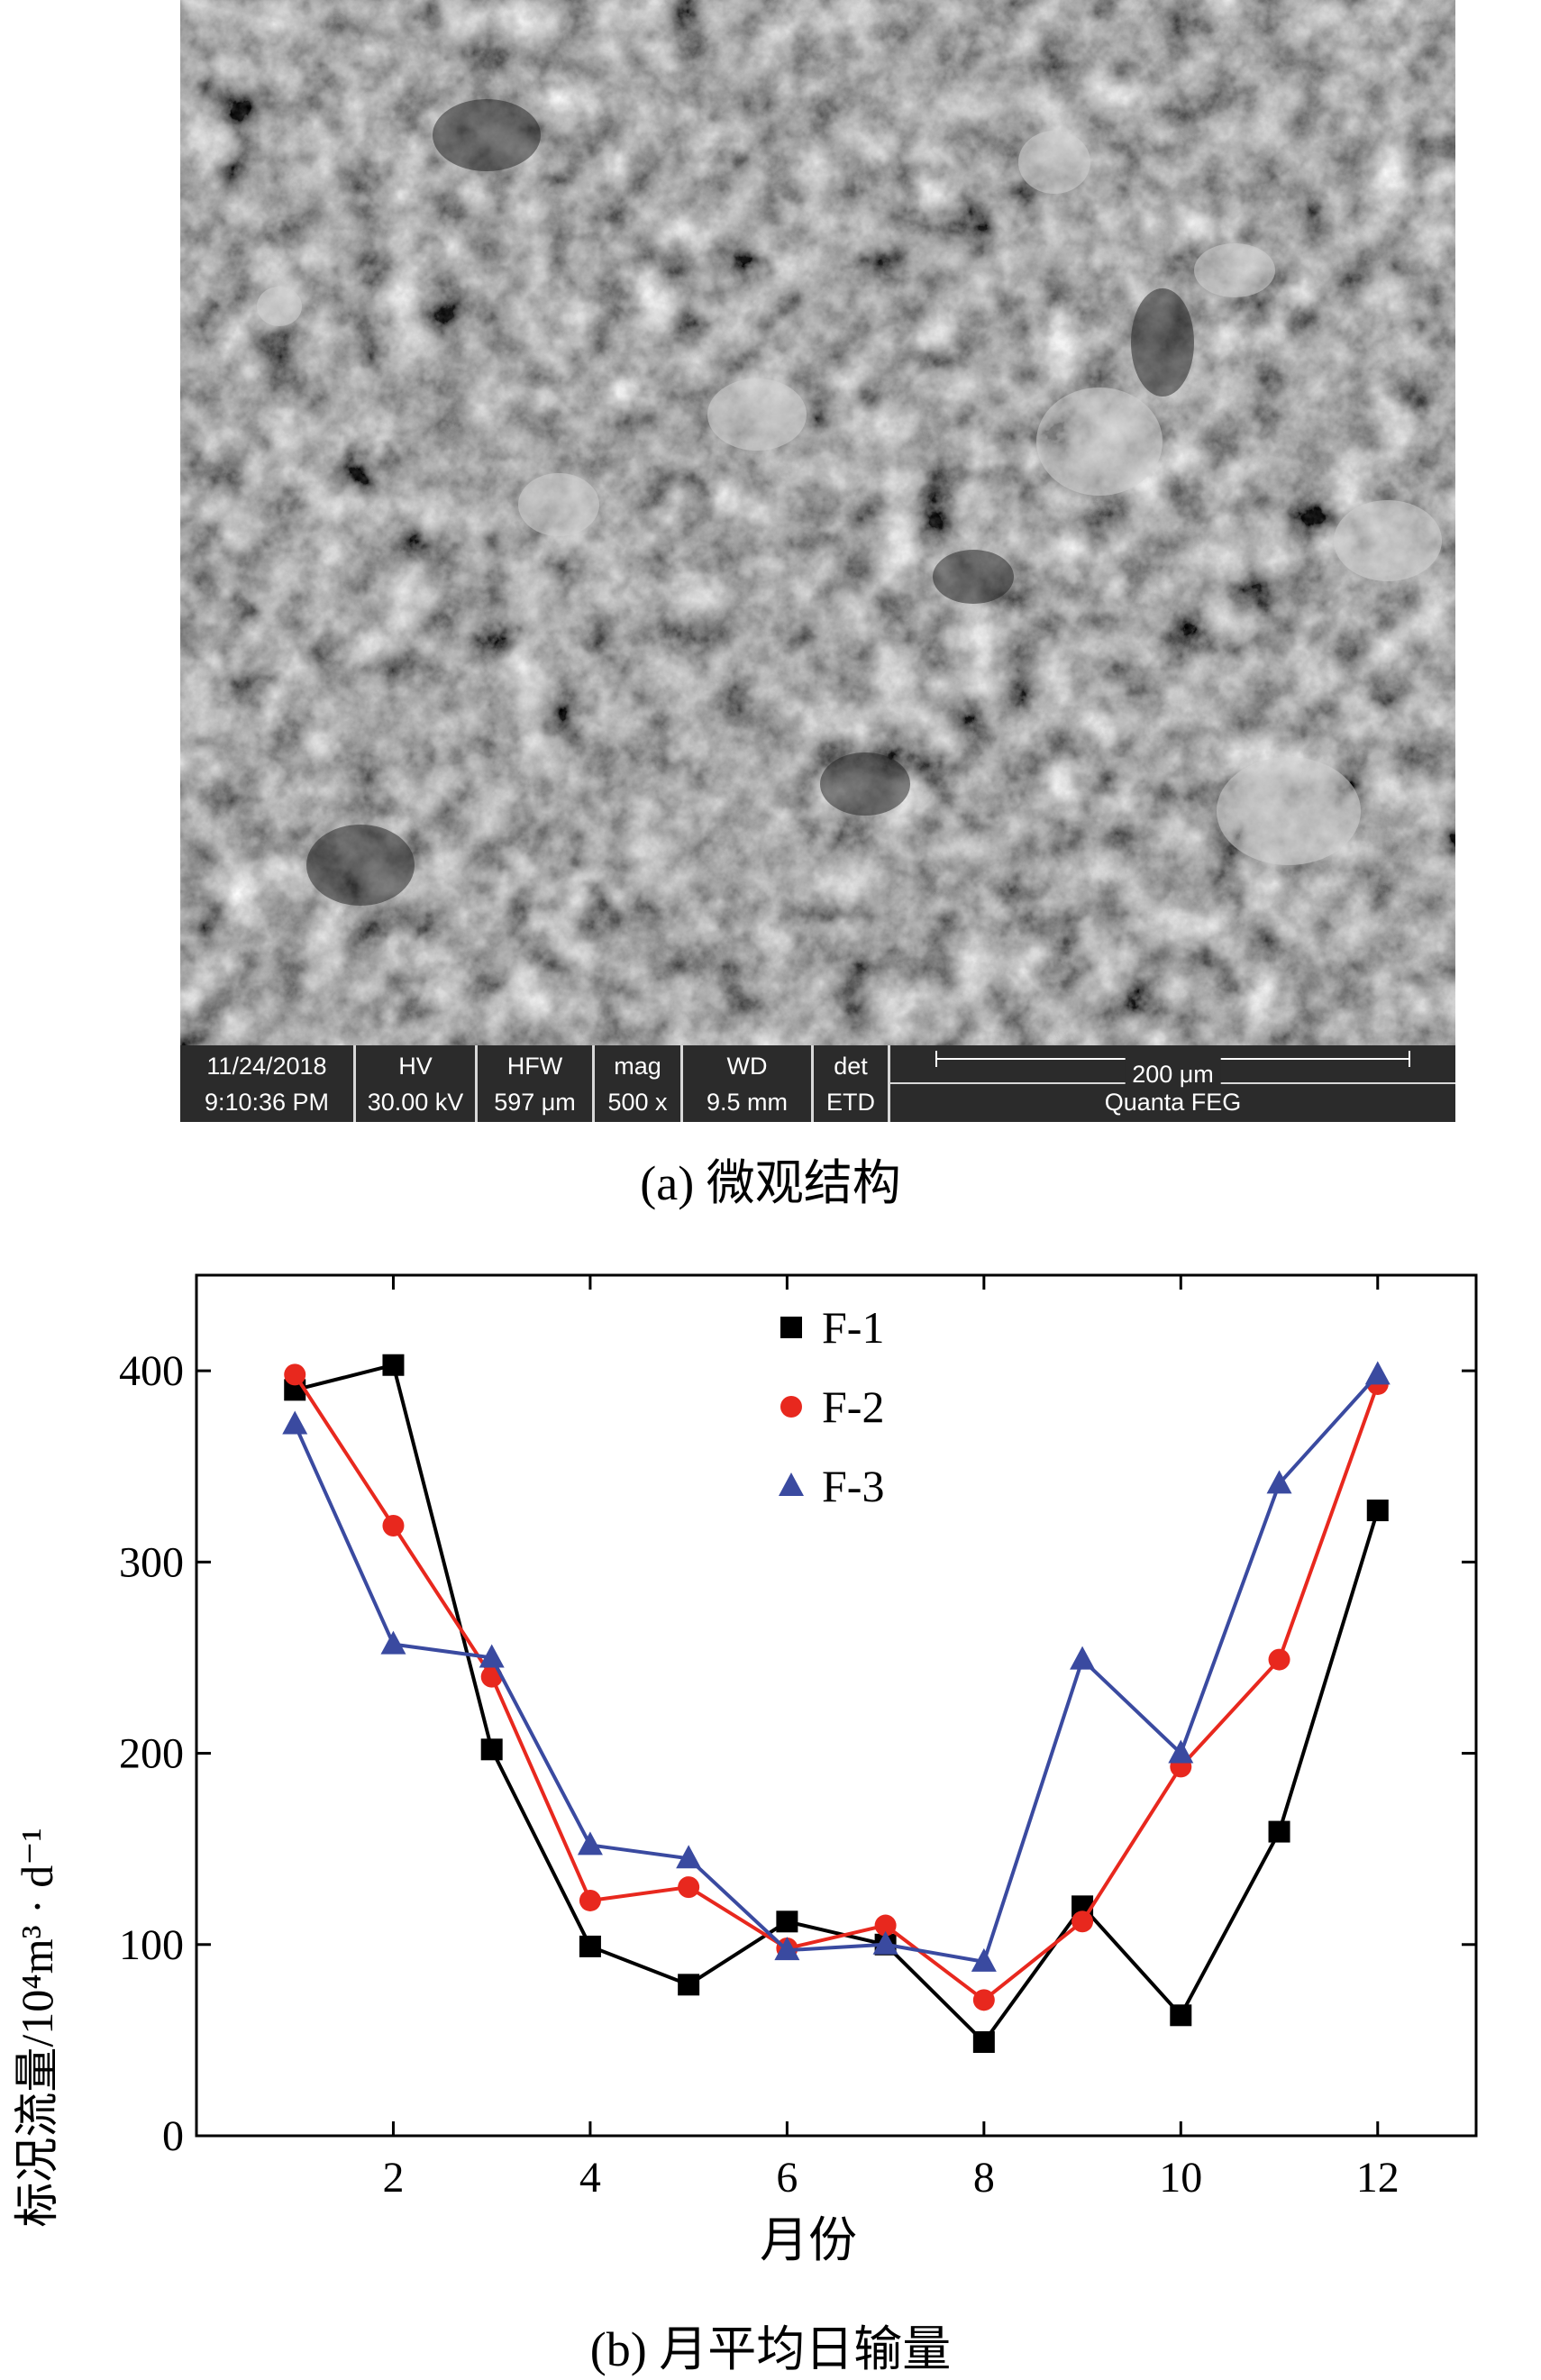 This screenshot has height=2380, width=1541. Describe the element at coordinates (808, 2240) in the screenshot. I see `x-axis-label: 月份` at that location.